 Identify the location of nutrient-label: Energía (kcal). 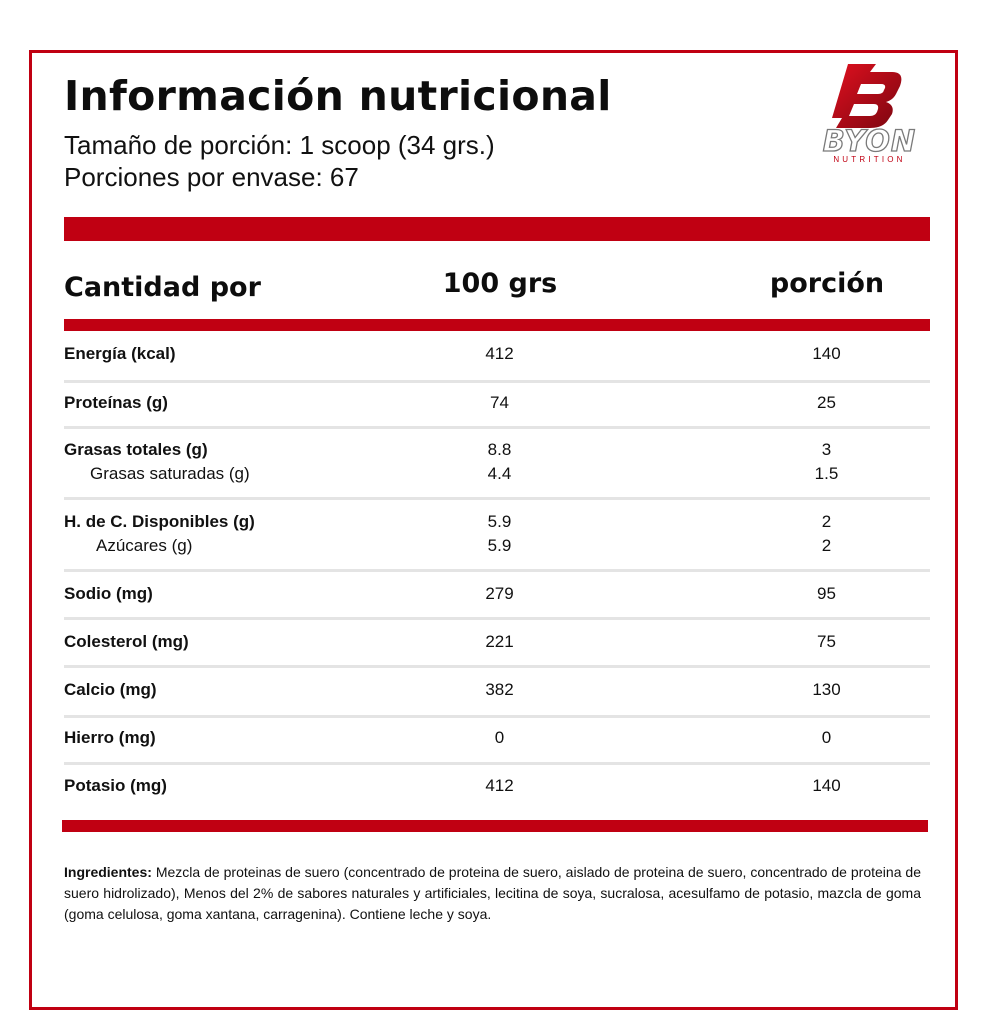
(120, 353).